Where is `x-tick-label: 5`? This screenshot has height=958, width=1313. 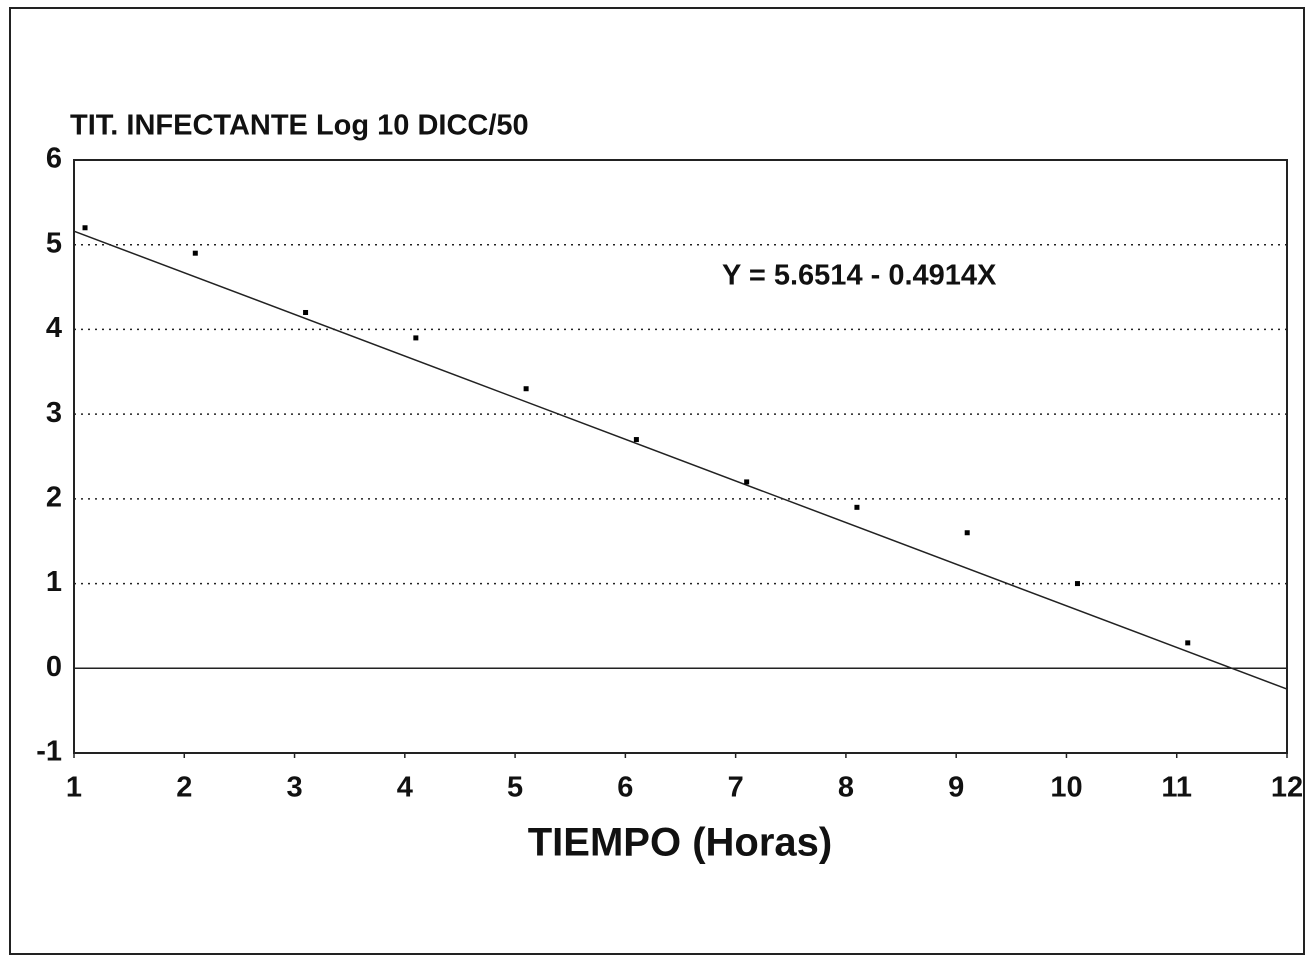
x-tick-label: 5 is located at coordinates (515, 788).